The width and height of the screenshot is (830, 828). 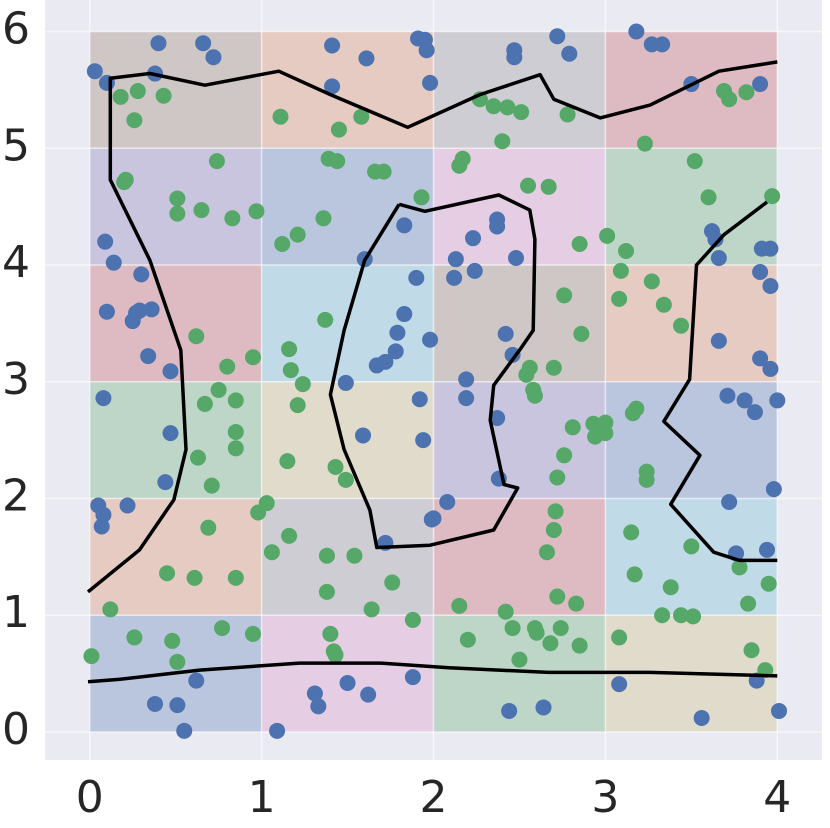 What do you see at coordinates (16, 145) in the screenshot?
I see `y-tick-label: 5` at bounding box center [16, 145].